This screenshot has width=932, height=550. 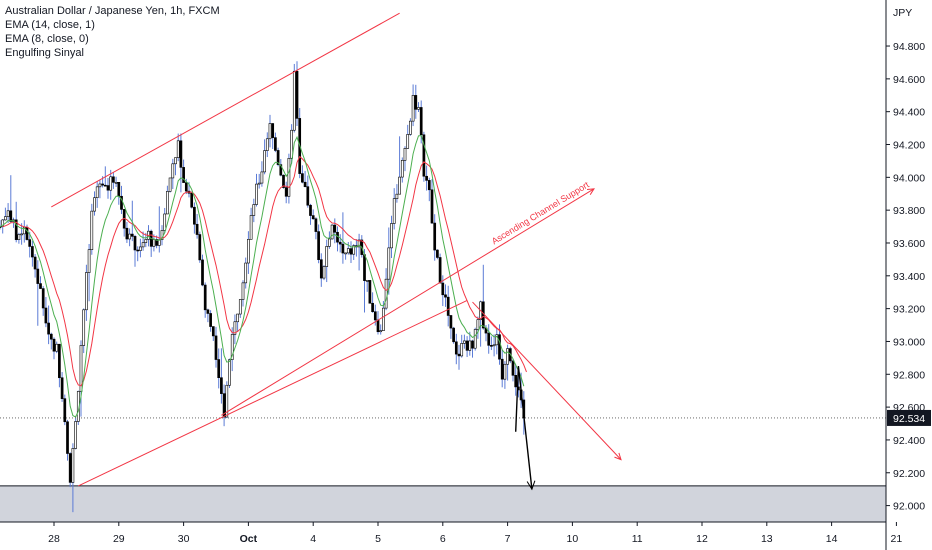 I want to click on legend-ema-14: EMA (14, close, 1), so click(x=50, y=25).